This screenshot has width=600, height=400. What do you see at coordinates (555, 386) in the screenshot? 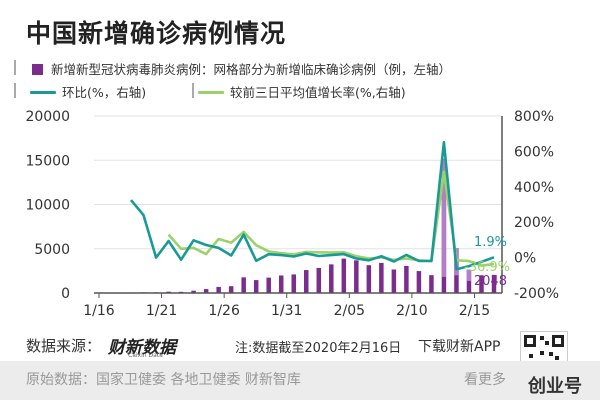
I see `platform-logo: 创业号` at bounding box center [555, 386].